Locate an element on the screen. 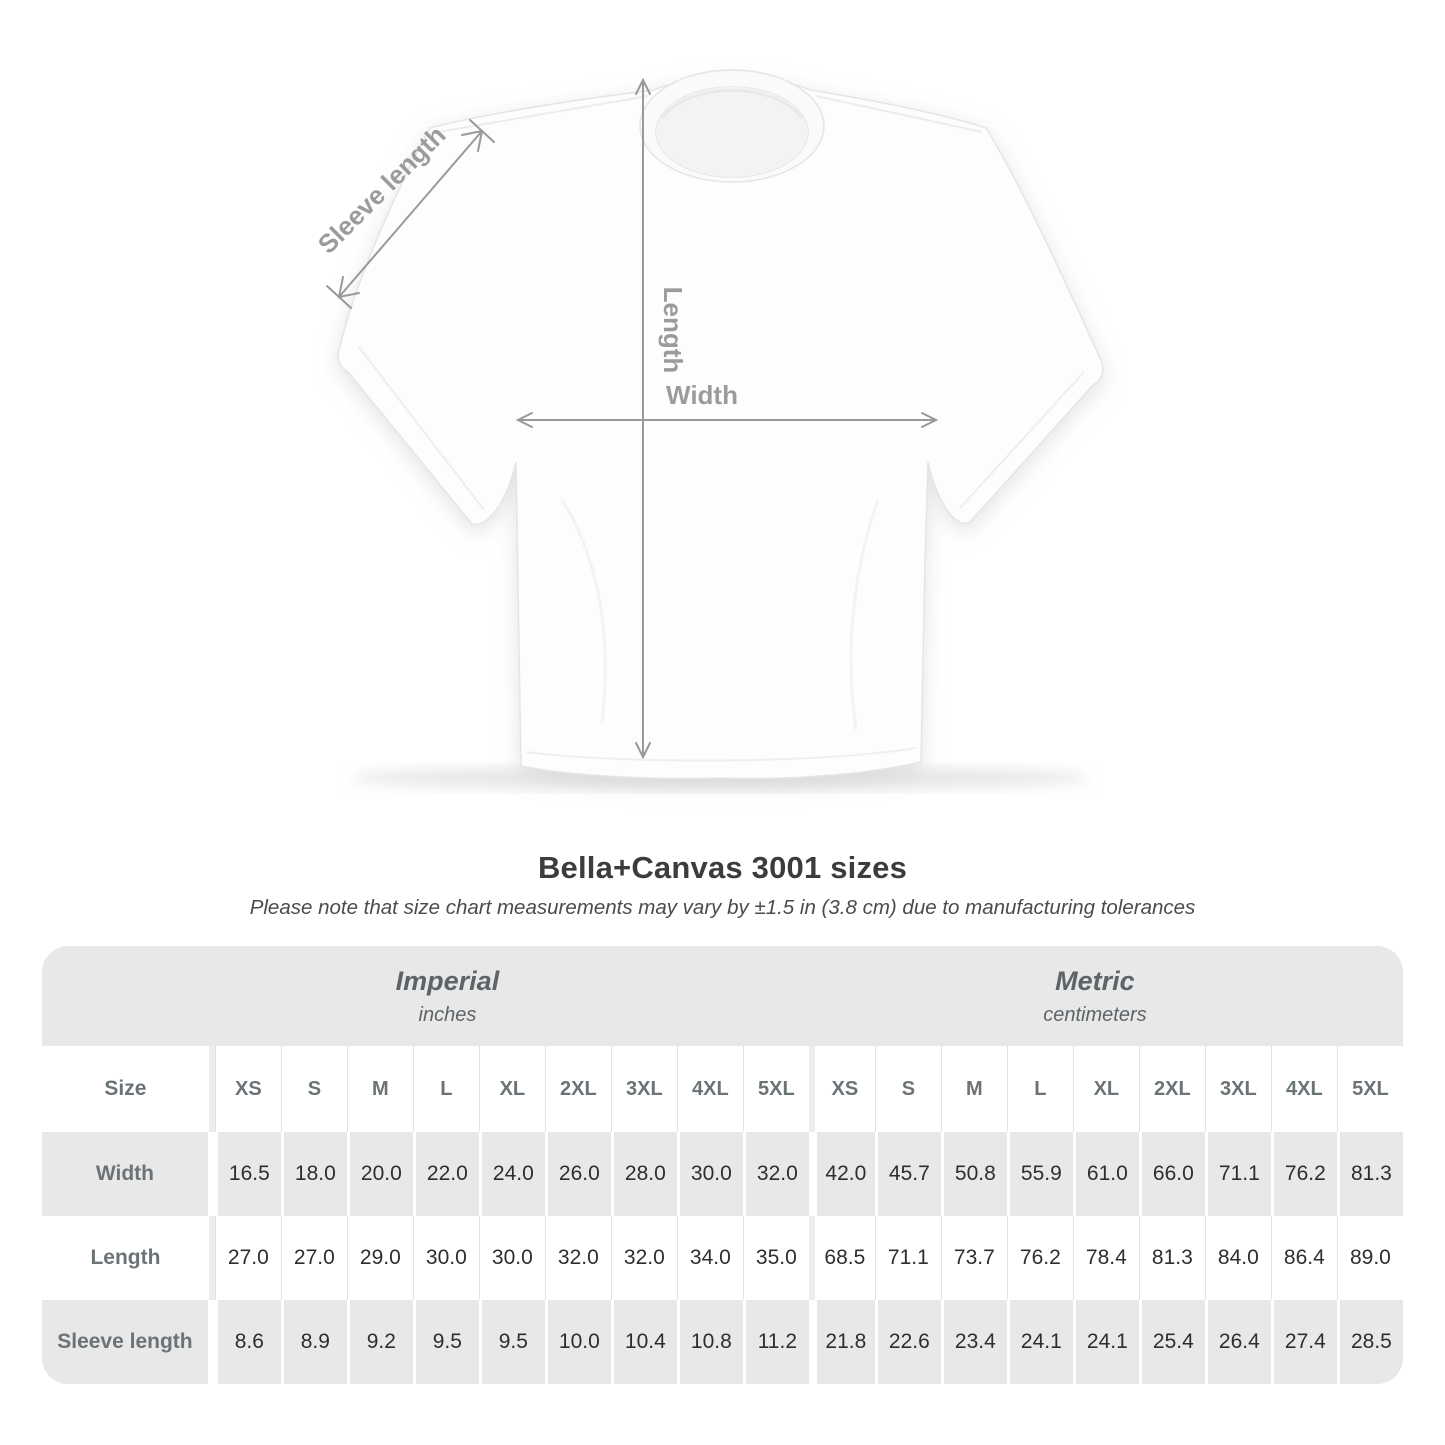 The height and width of the screenshot is (1445, 1445). cell-sleeve-length-metric-m: 23.4 is located at coordinates (973, 1342).